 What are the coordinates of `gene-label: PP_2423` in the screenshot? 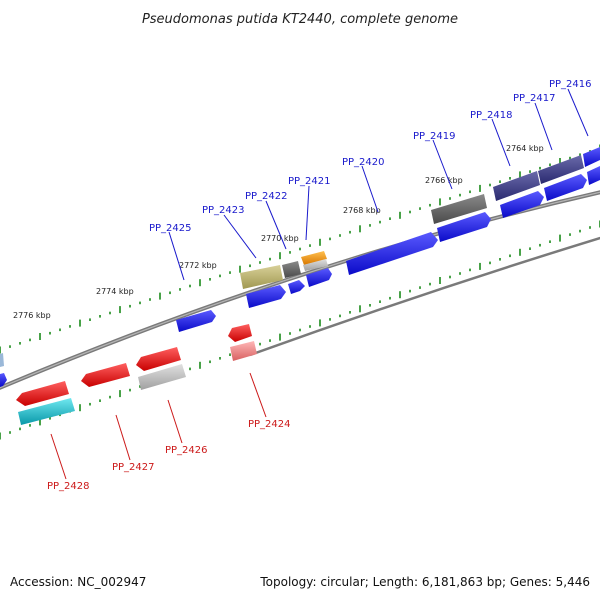 It's located at (223, 210).